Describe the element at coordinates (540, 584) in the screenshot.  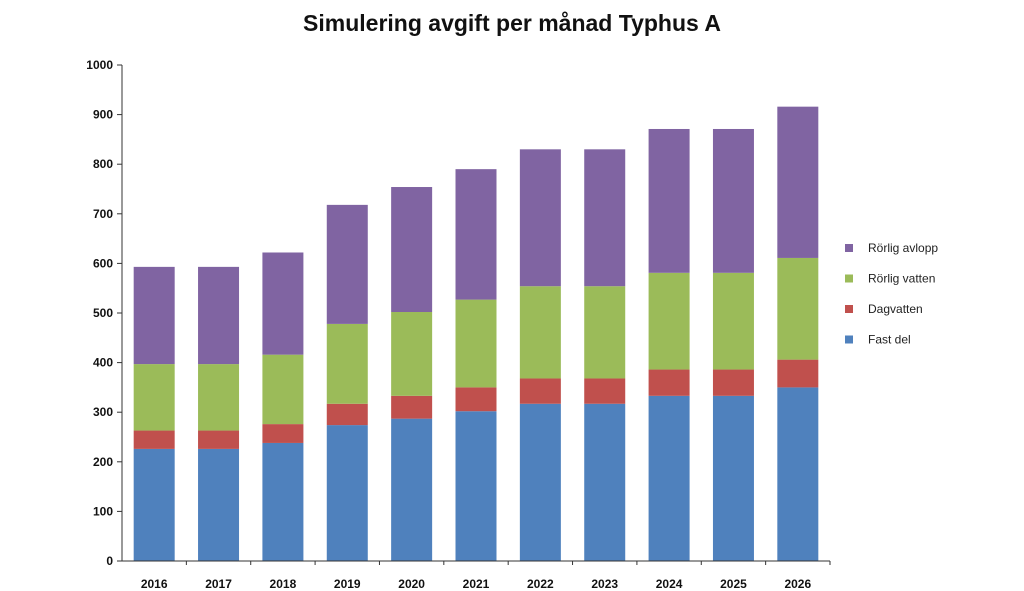
I see `x-tick-label: 2022` at that location.